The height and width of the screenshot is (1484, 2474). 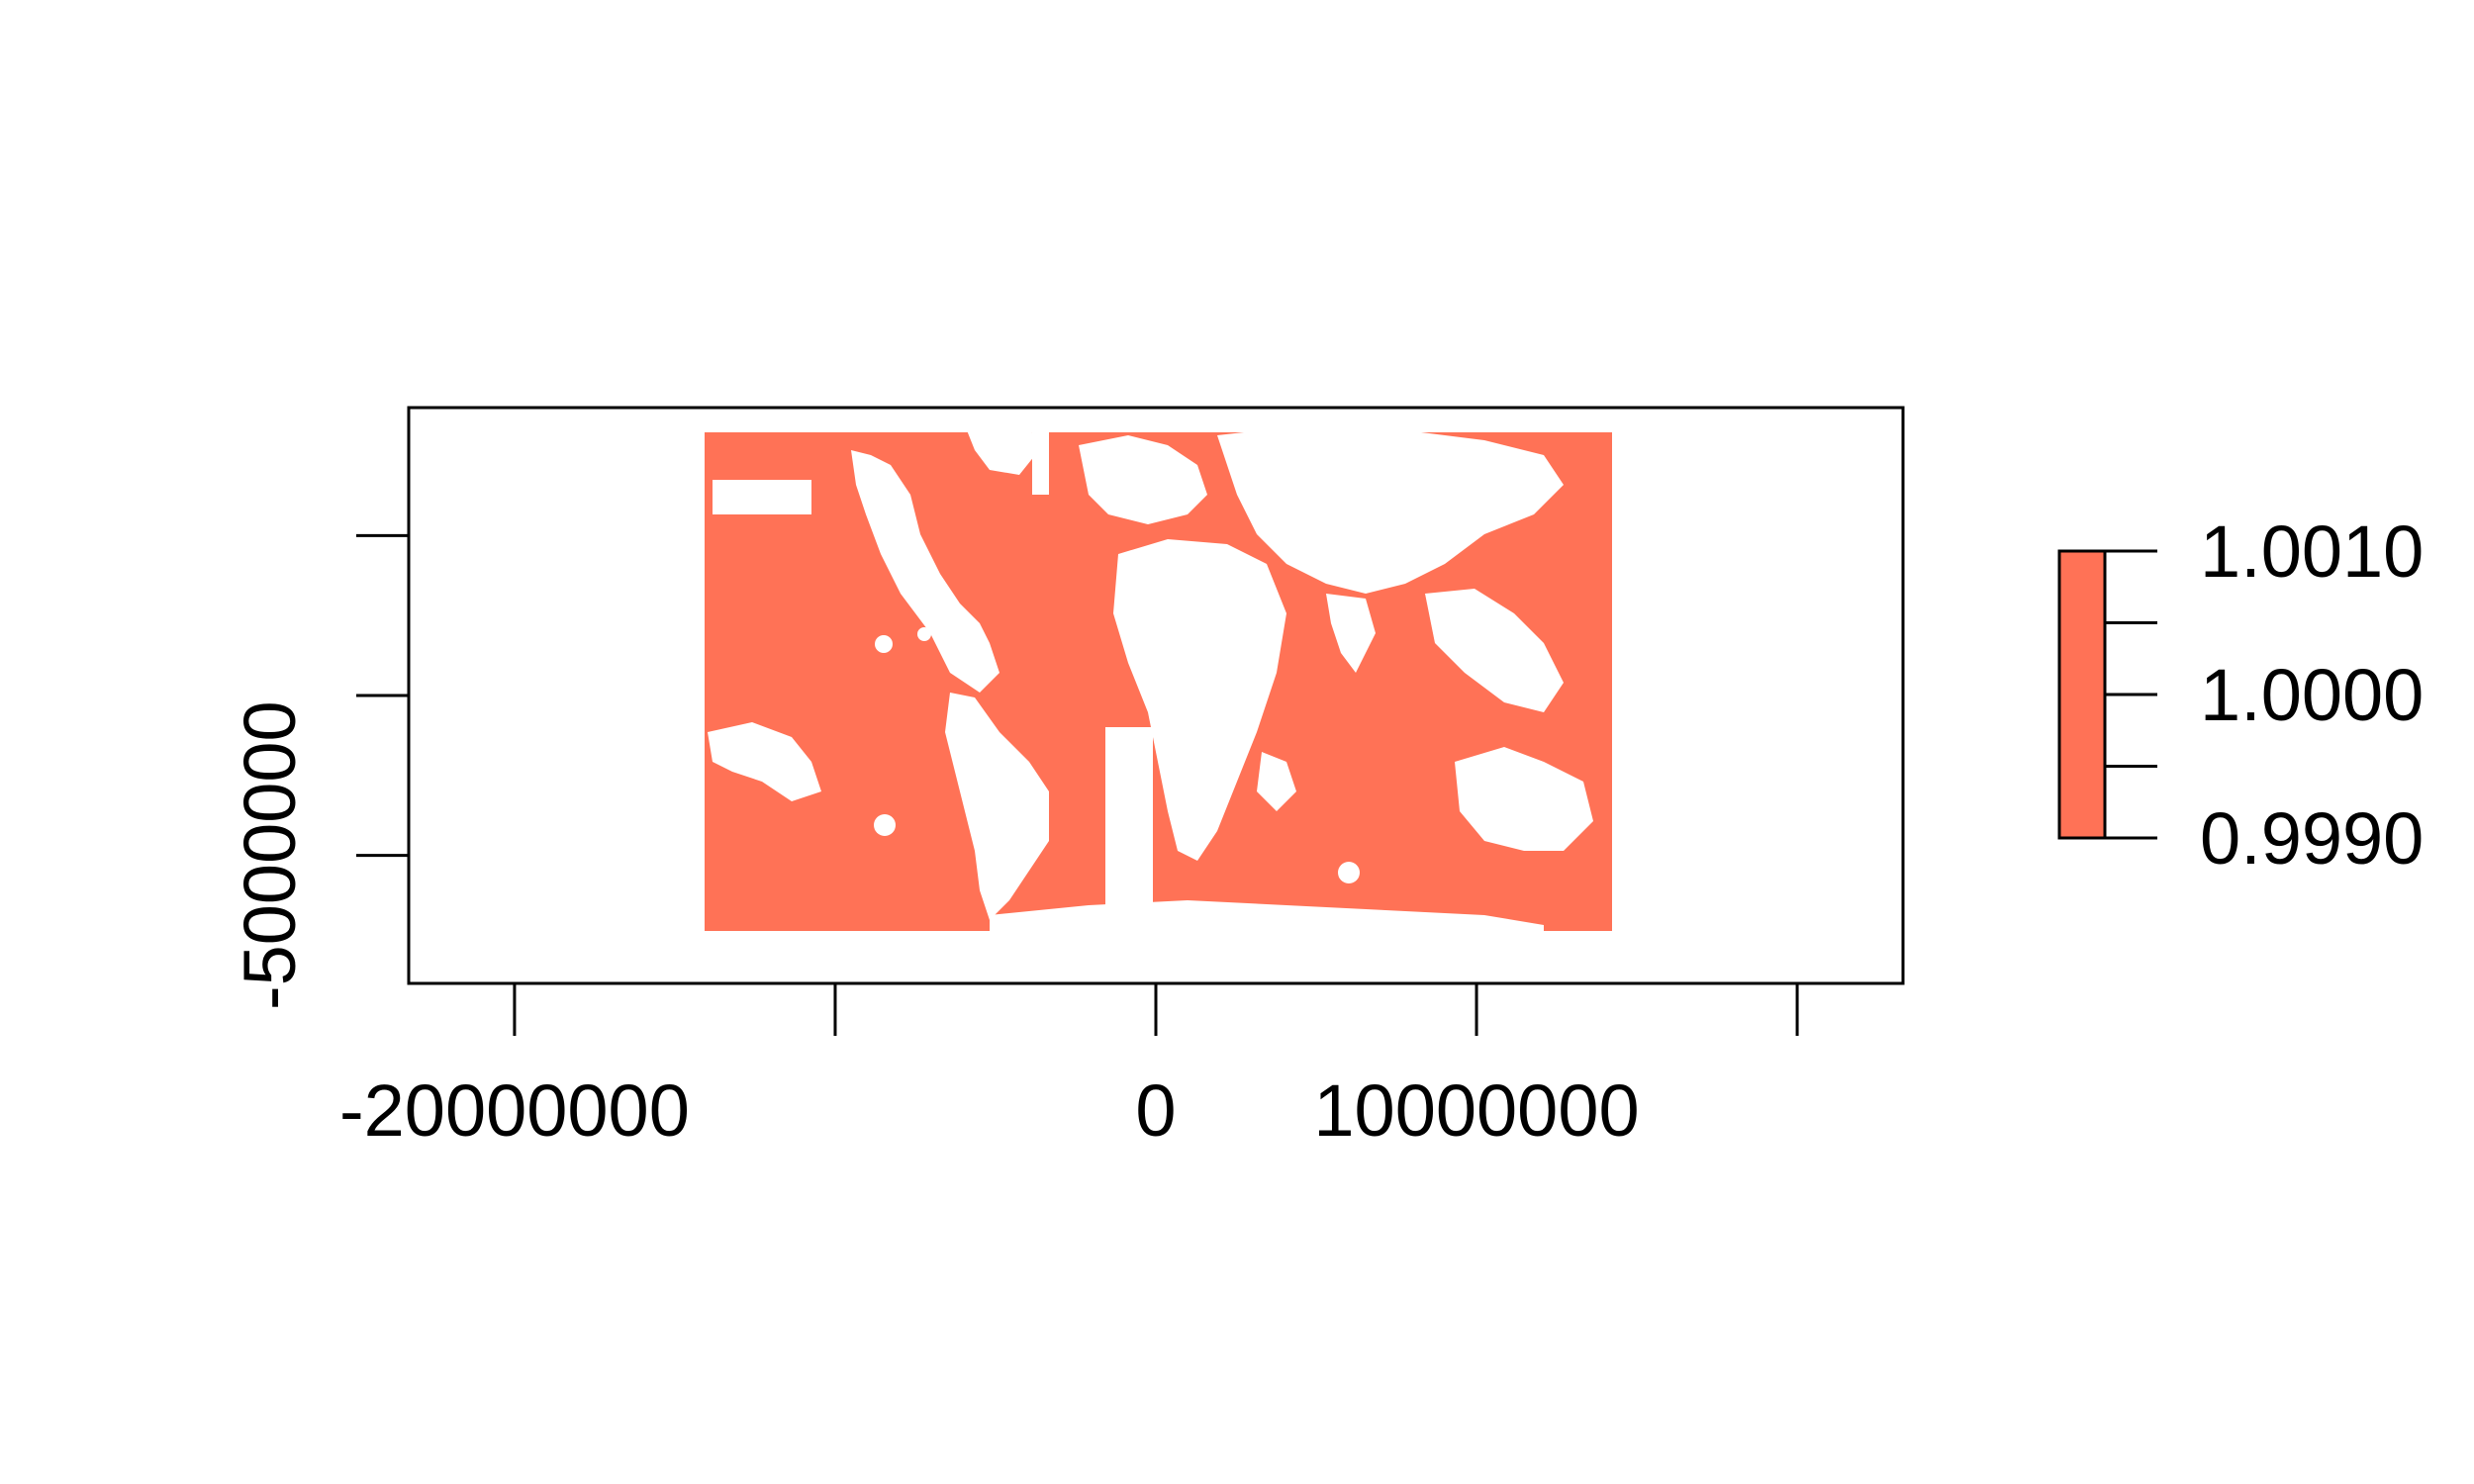 What do you see at coordinates (320, 771) in the screenshot?
I see `y-axis: -5000000` at bounding box center [320, 771].